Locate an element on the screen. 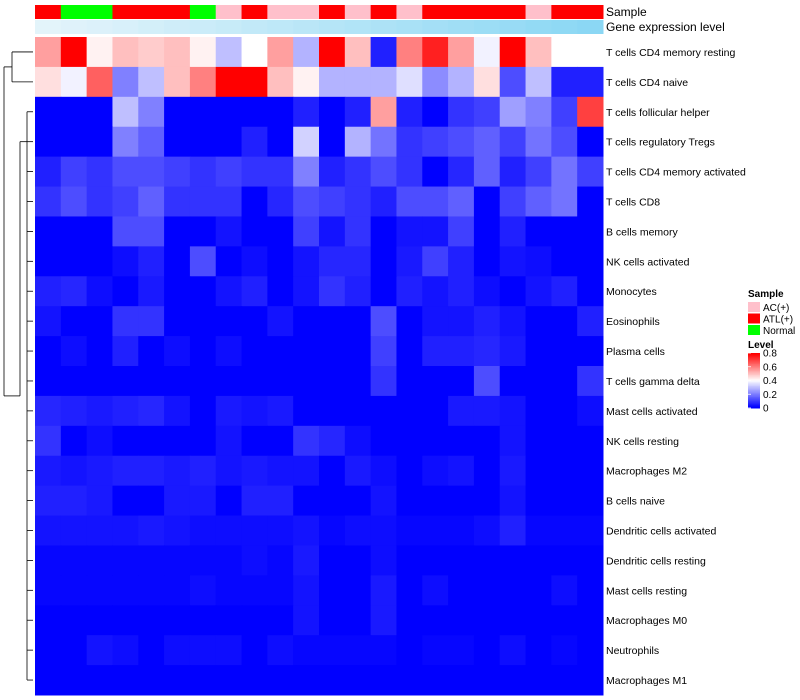  legend-tick-label: 0 is located at coordinates (766, 409).